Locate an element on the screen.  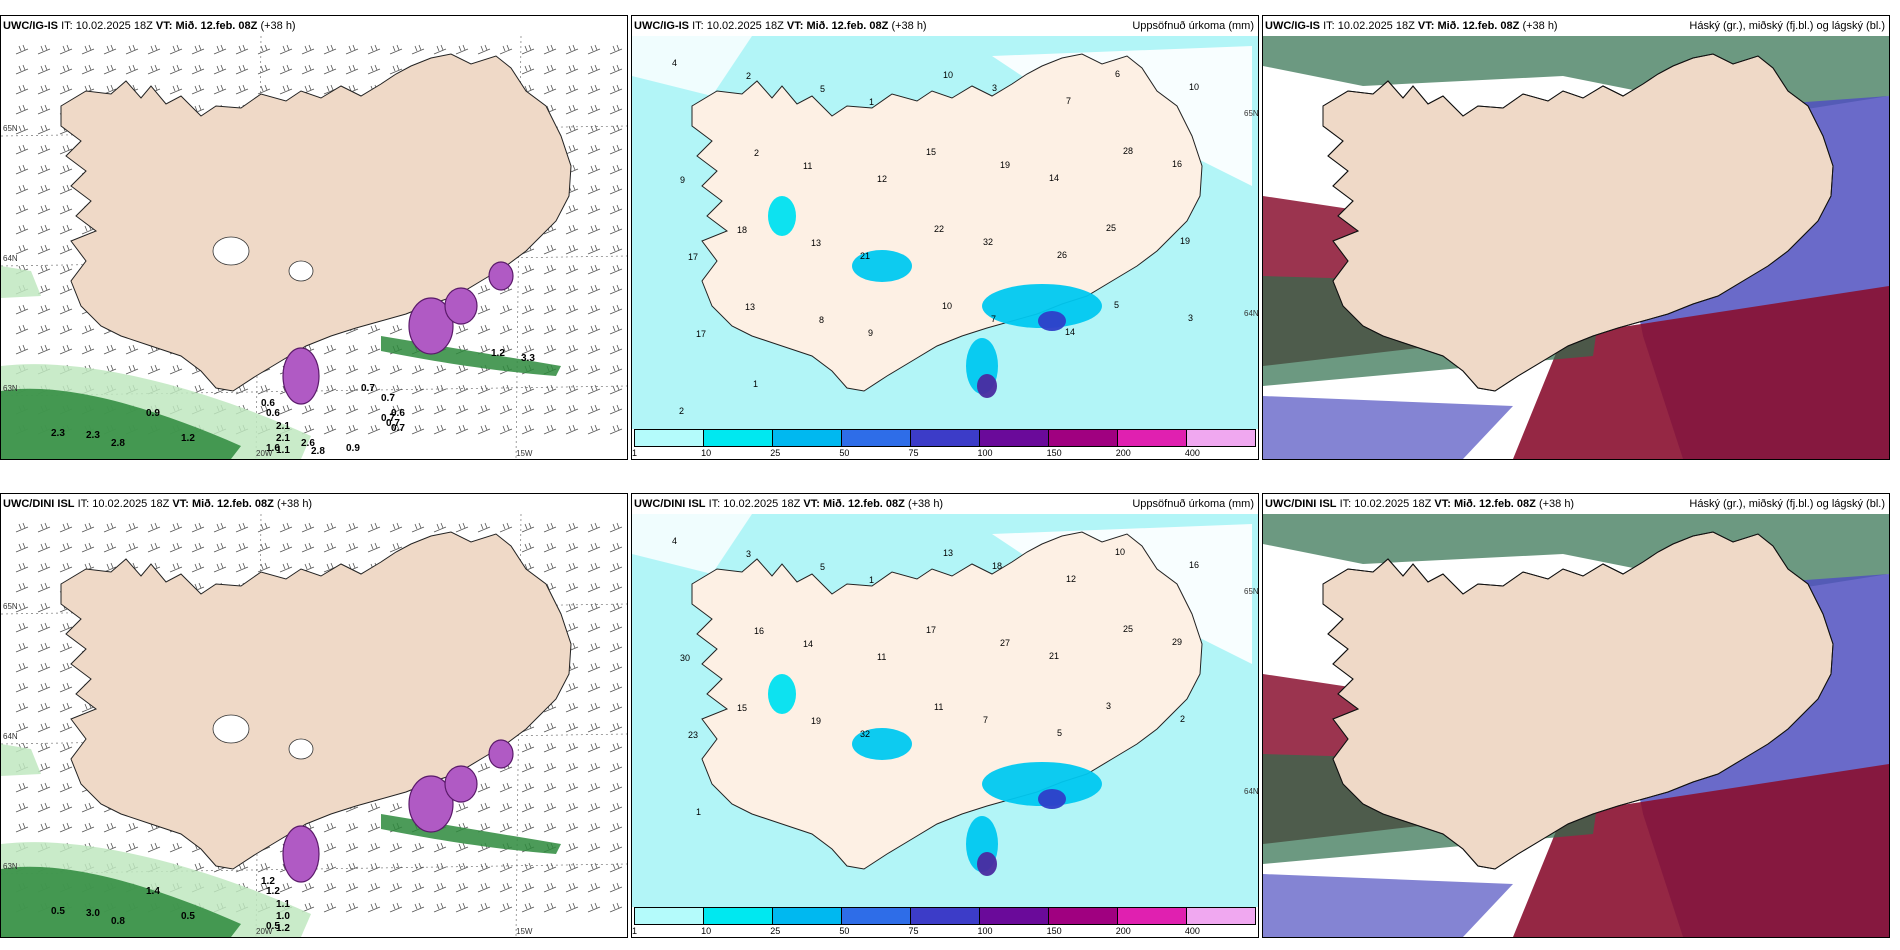
cloud-map is located at coordinates (1576, 725).